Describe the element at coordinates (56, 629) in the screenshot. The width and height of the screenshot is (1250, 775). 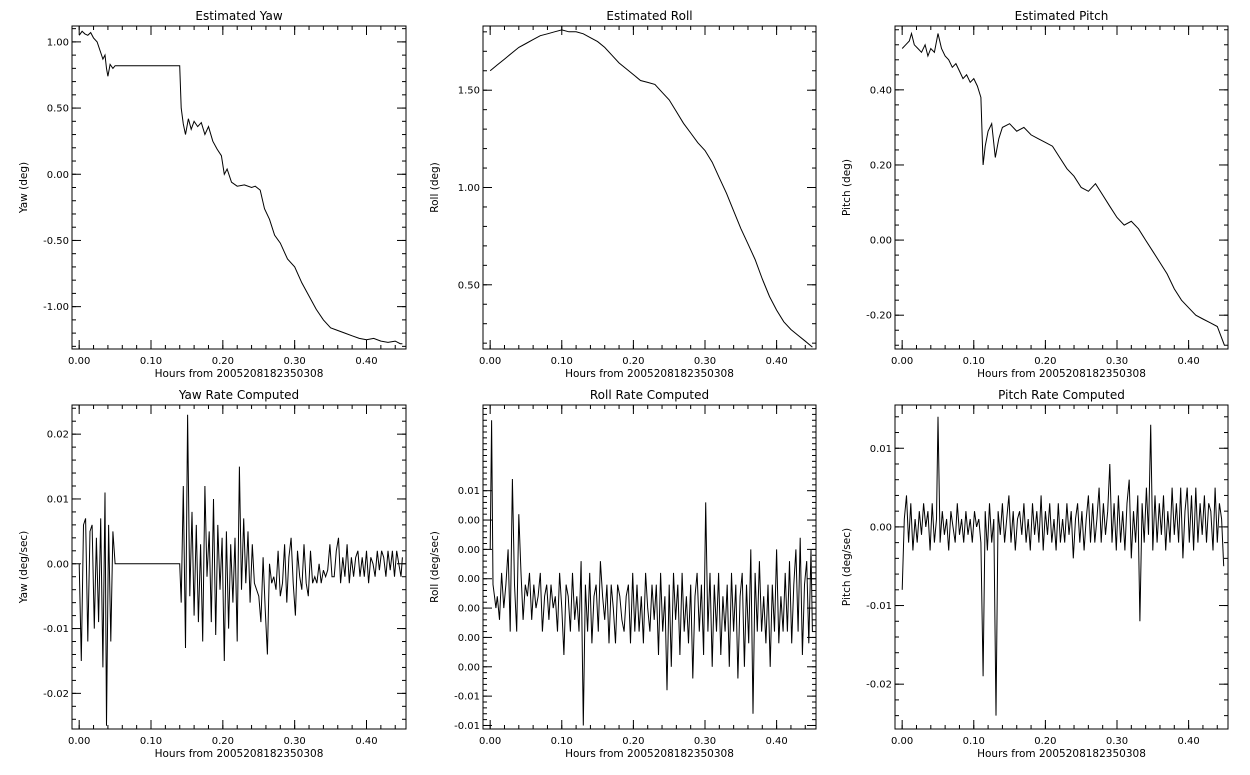
I see `yaw-rate-y-tick-label: -0.01` at that location.